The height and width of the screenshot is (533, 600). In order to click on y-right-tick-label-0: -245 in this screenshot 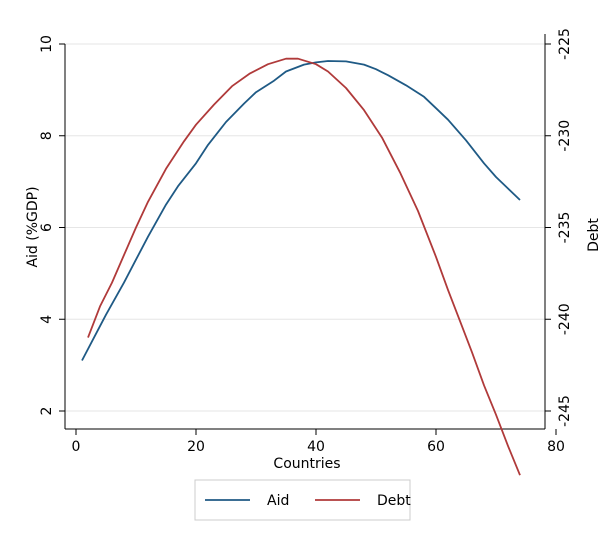, I will do `click(565, 411)`.